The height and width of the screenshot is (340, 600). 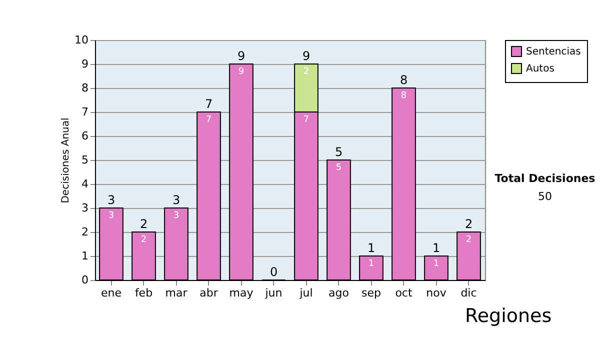 I want to click on x-tick-label: feb, so click(x=143, y=293).